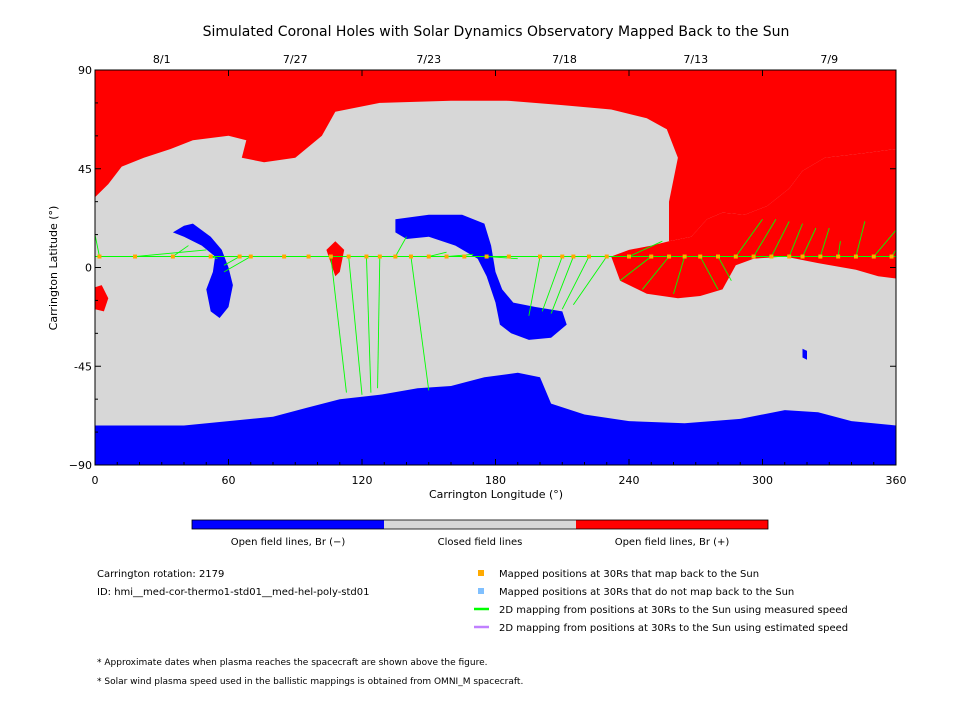 The width and height of the screenshot is (960, 720). I want to click on region-open-negative-northern-loop, so click(481, 277).